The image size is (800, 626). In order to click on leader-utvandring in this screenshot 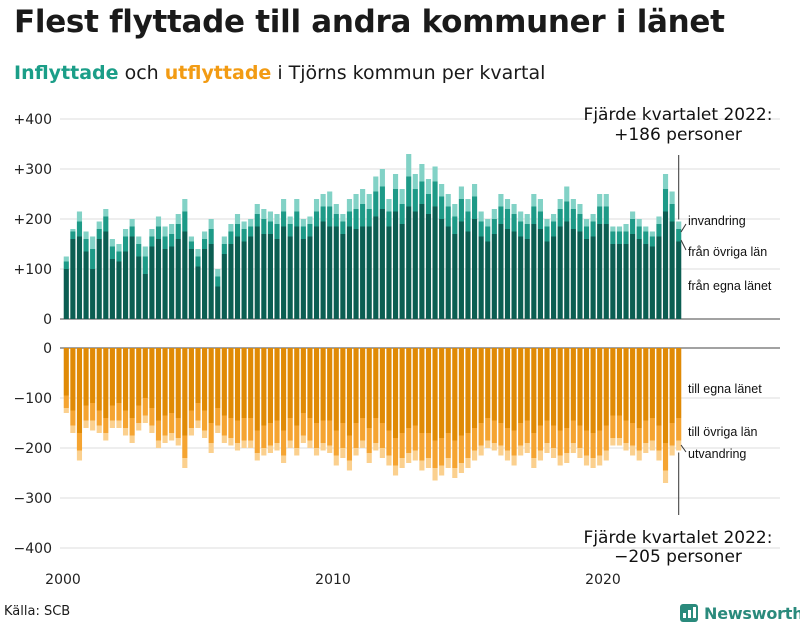, I will do `click(683, 448)`.